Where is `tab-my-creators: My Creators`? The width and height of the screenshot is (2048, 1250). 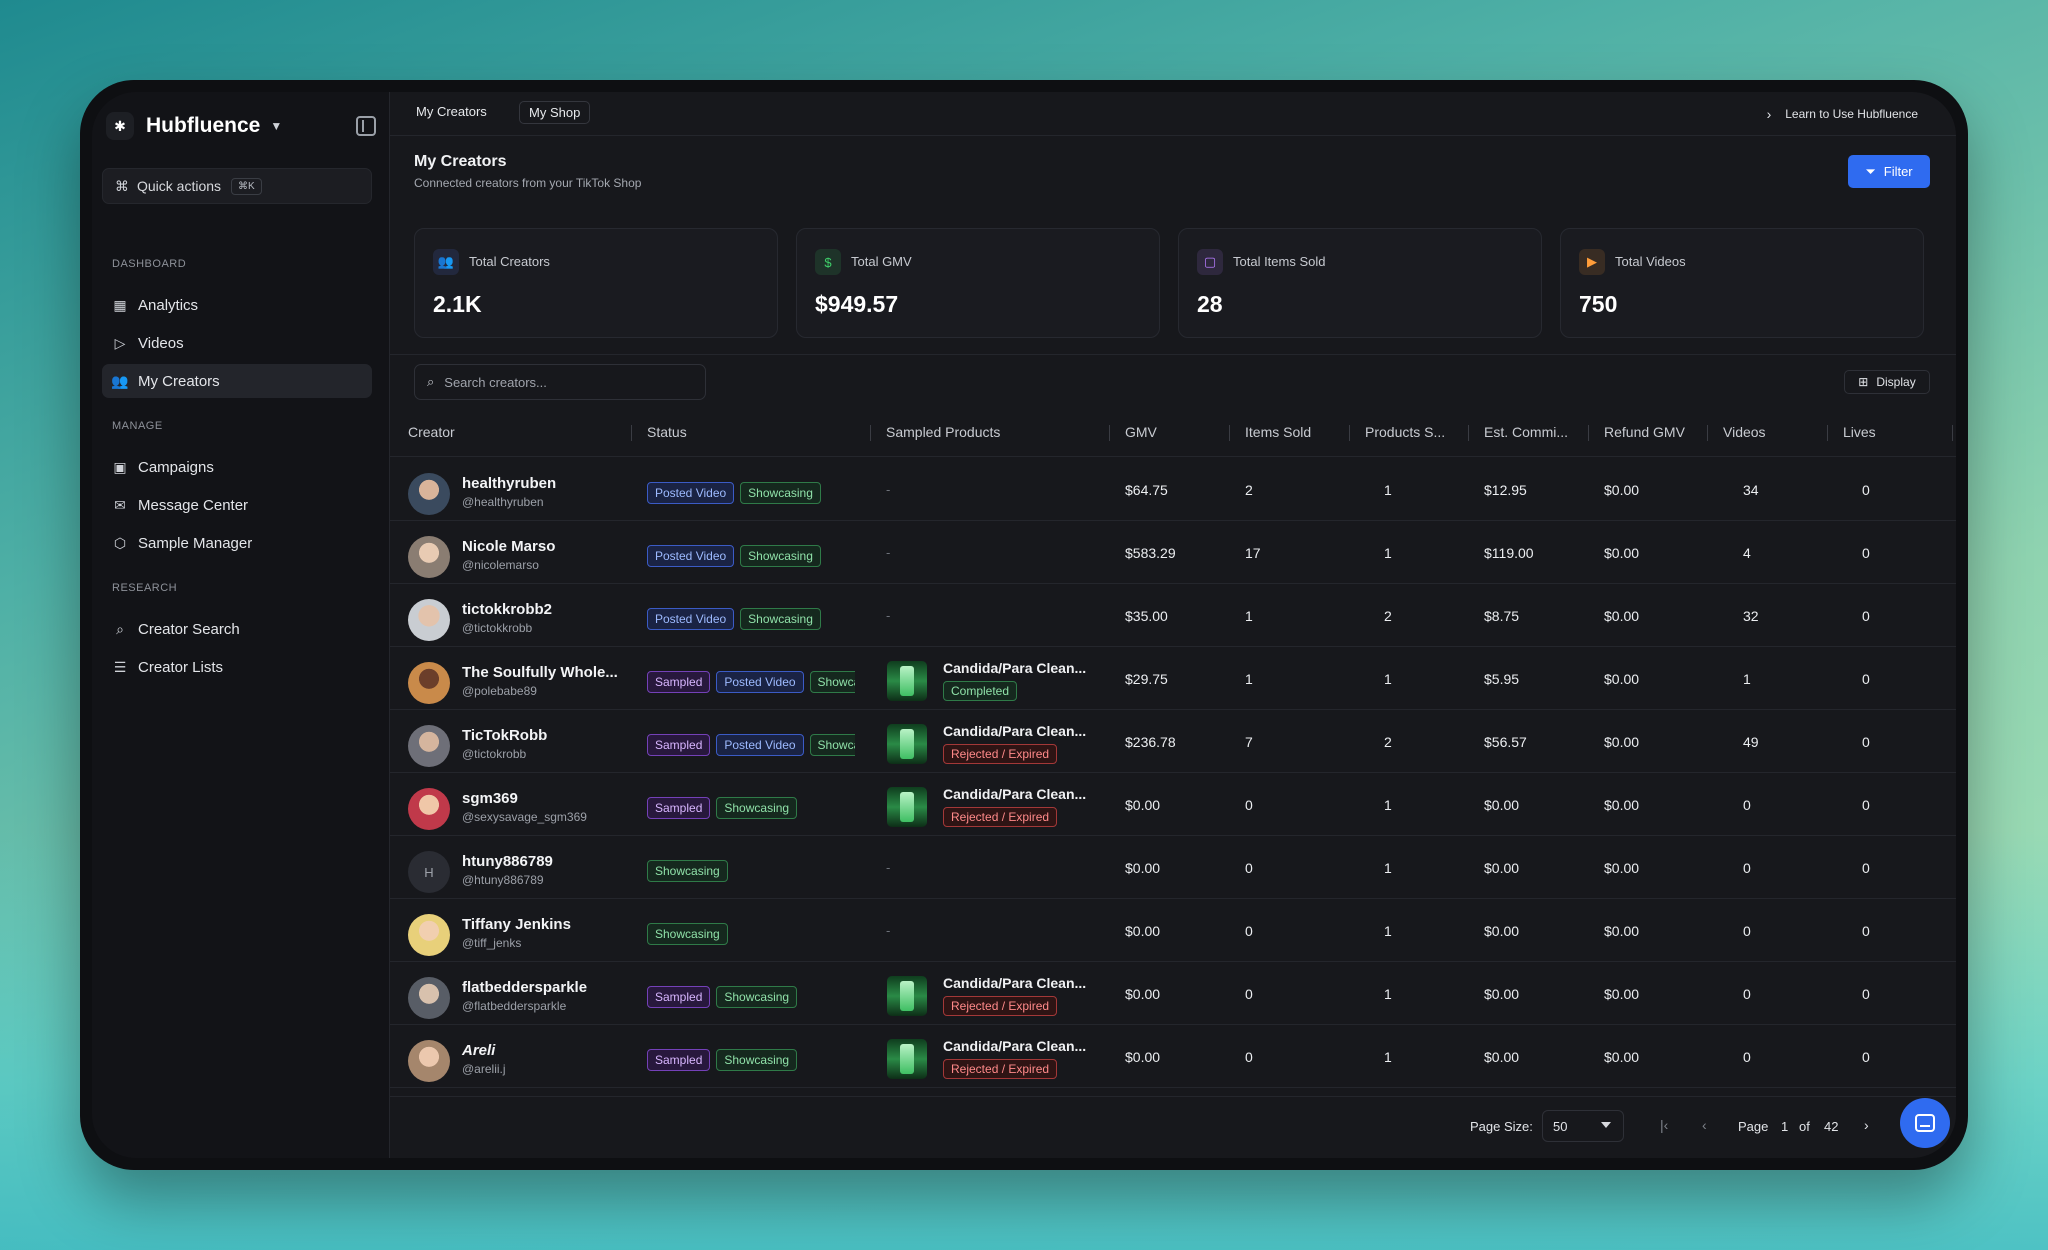 tab-my-creators: My Creators is located at coordinates (451, 111).